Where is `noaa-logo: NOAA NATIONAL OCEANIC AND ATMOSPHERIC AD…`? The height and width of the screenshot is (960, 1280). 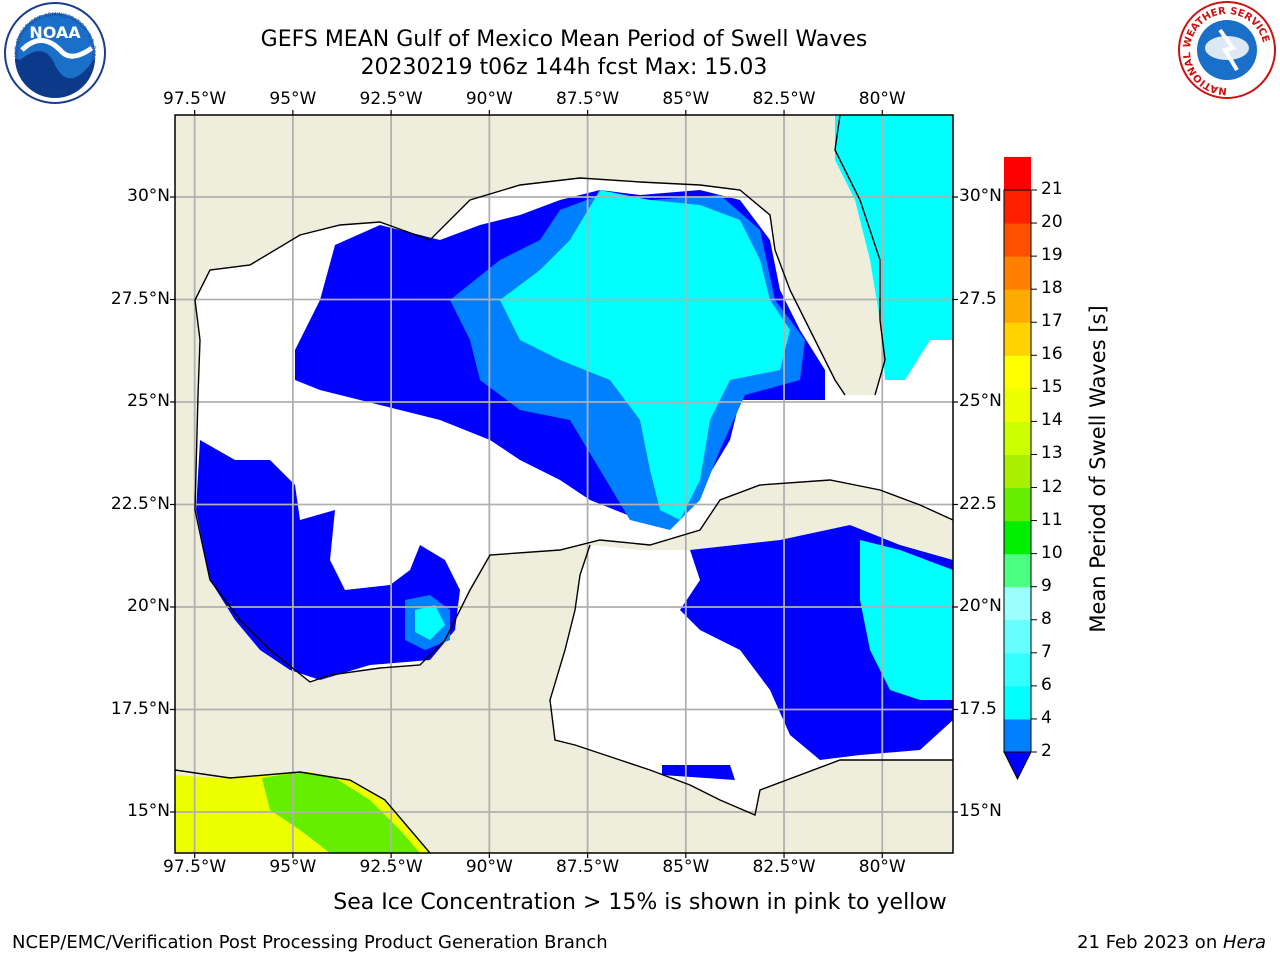
noaa-logo: NOAA NATIONAL OCEANIC AND ATMOSPHERIC AD… is located at coordinates (53, 52).